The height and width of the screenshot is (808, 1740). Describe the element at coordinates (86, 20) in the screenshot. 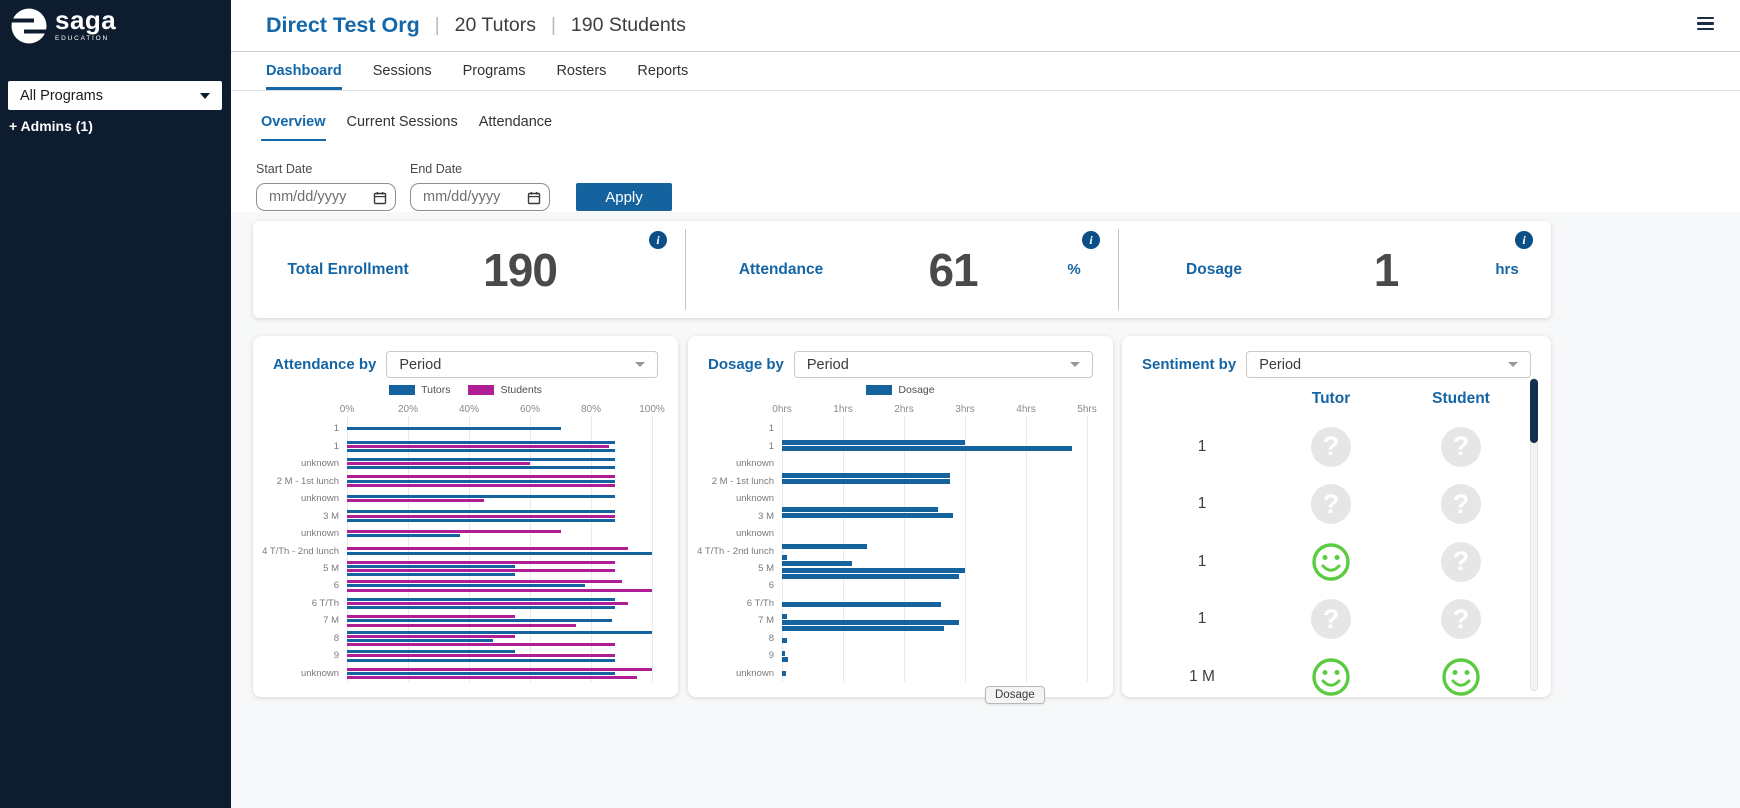

I see `logo-text: saga` at that location.